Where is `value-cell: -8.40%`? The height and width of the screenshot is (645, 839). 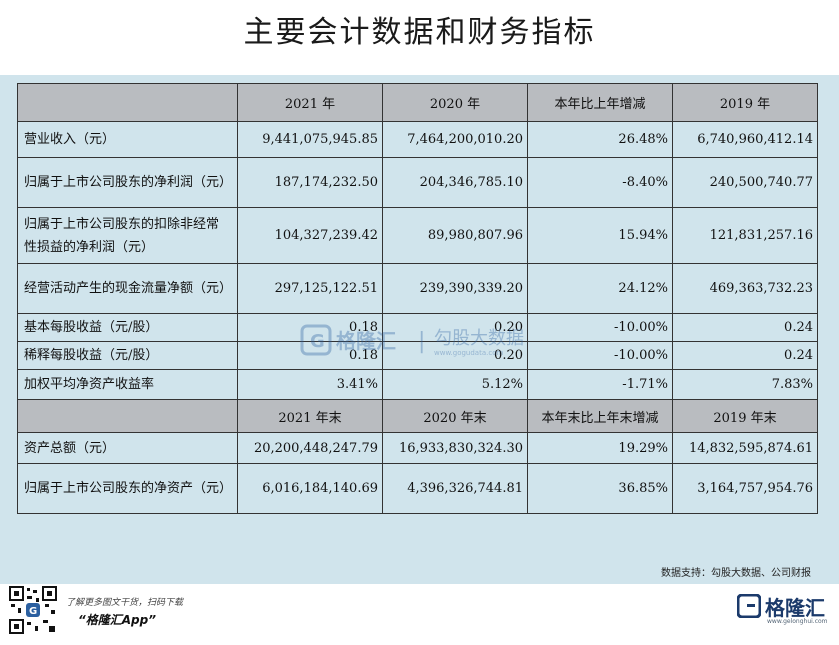
value-cell: -8.40% is located at coordinates (600, 182).